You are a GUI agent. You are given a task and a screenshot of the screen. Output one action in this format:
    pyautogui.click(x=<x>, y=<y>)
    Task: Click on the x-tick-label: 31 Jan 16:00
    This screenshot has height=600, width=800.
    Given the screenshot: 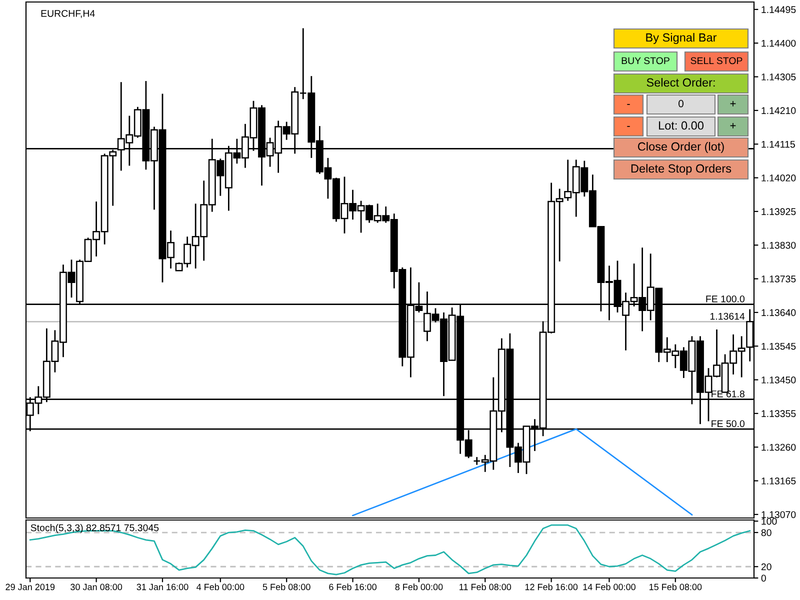 What is the action you would take?
    pyautogui.click(x=162, y=587)
    